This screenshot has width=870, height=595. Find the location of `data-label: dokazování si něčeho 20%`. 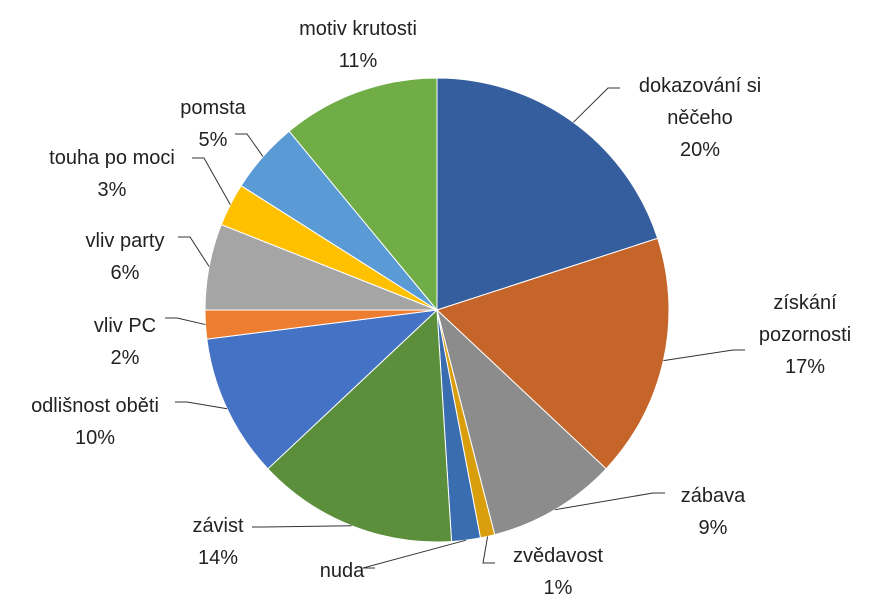

data-label: dokazování si něčeho 20% is located at coordinates (700, 118).